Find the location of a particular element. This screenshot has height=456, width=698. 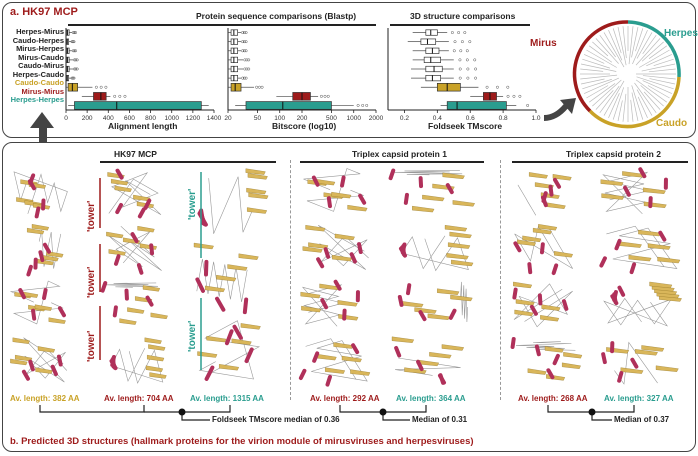

structure-section-rule is located at coordinates (460, 25).